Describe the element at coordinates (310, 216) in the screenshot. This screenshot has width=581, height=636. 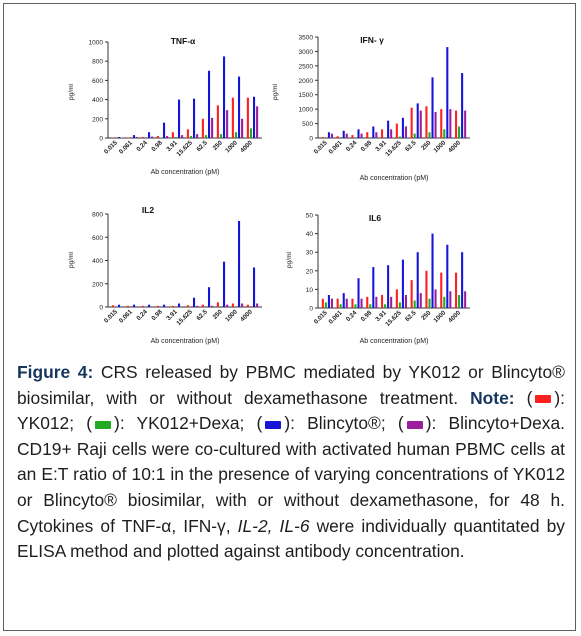
I see `y-tick-label: 50` at that location.